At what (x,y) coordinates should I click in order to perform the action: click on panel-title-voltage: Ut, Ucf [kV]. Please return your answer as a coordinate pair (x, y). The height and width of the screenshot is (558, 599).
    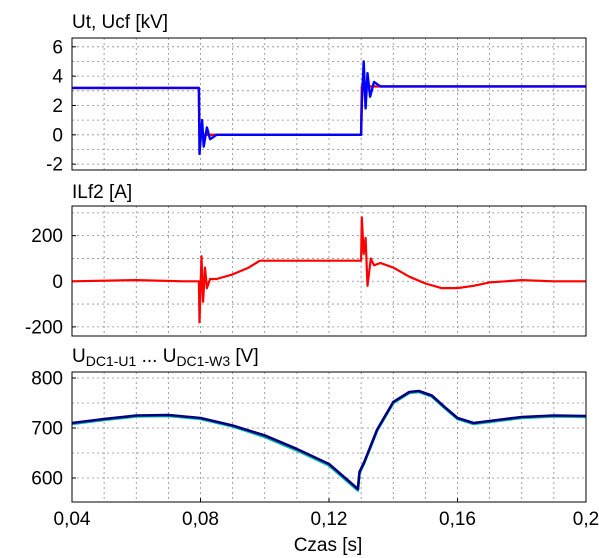
    Looking at the image, I should click on (120, 22).